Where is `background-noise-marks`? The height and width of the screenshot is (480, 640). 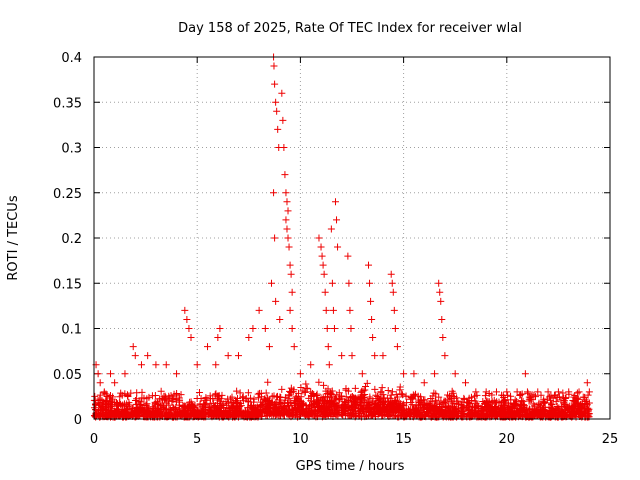
background-noise-marks is located at coordinates (341, 399).